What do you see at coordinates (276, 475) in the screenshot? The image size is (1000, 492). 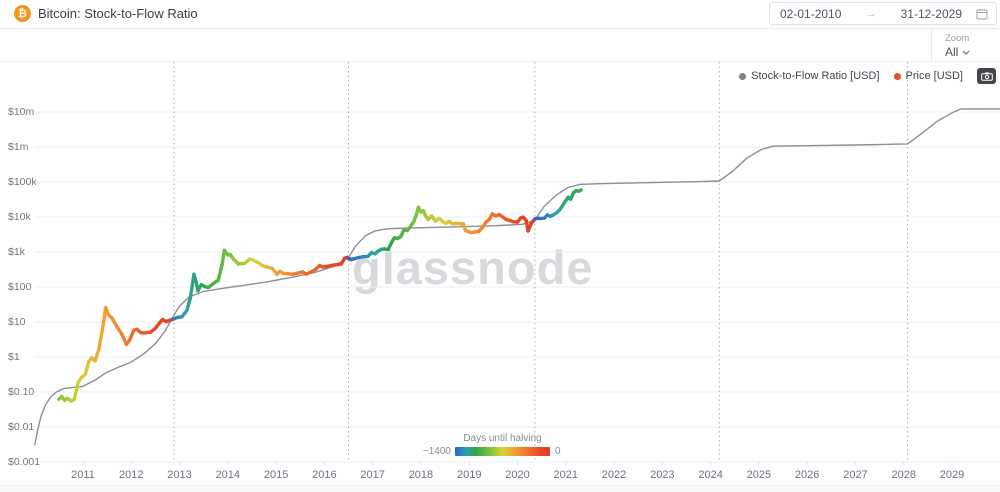 I see `x-tick-label: 2015` at bounding box center [276, 475].